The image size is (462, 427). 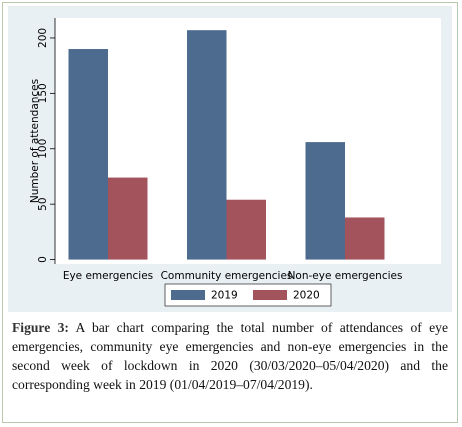 I want to click on legend-label: 2020, so click(x=306, y=296).